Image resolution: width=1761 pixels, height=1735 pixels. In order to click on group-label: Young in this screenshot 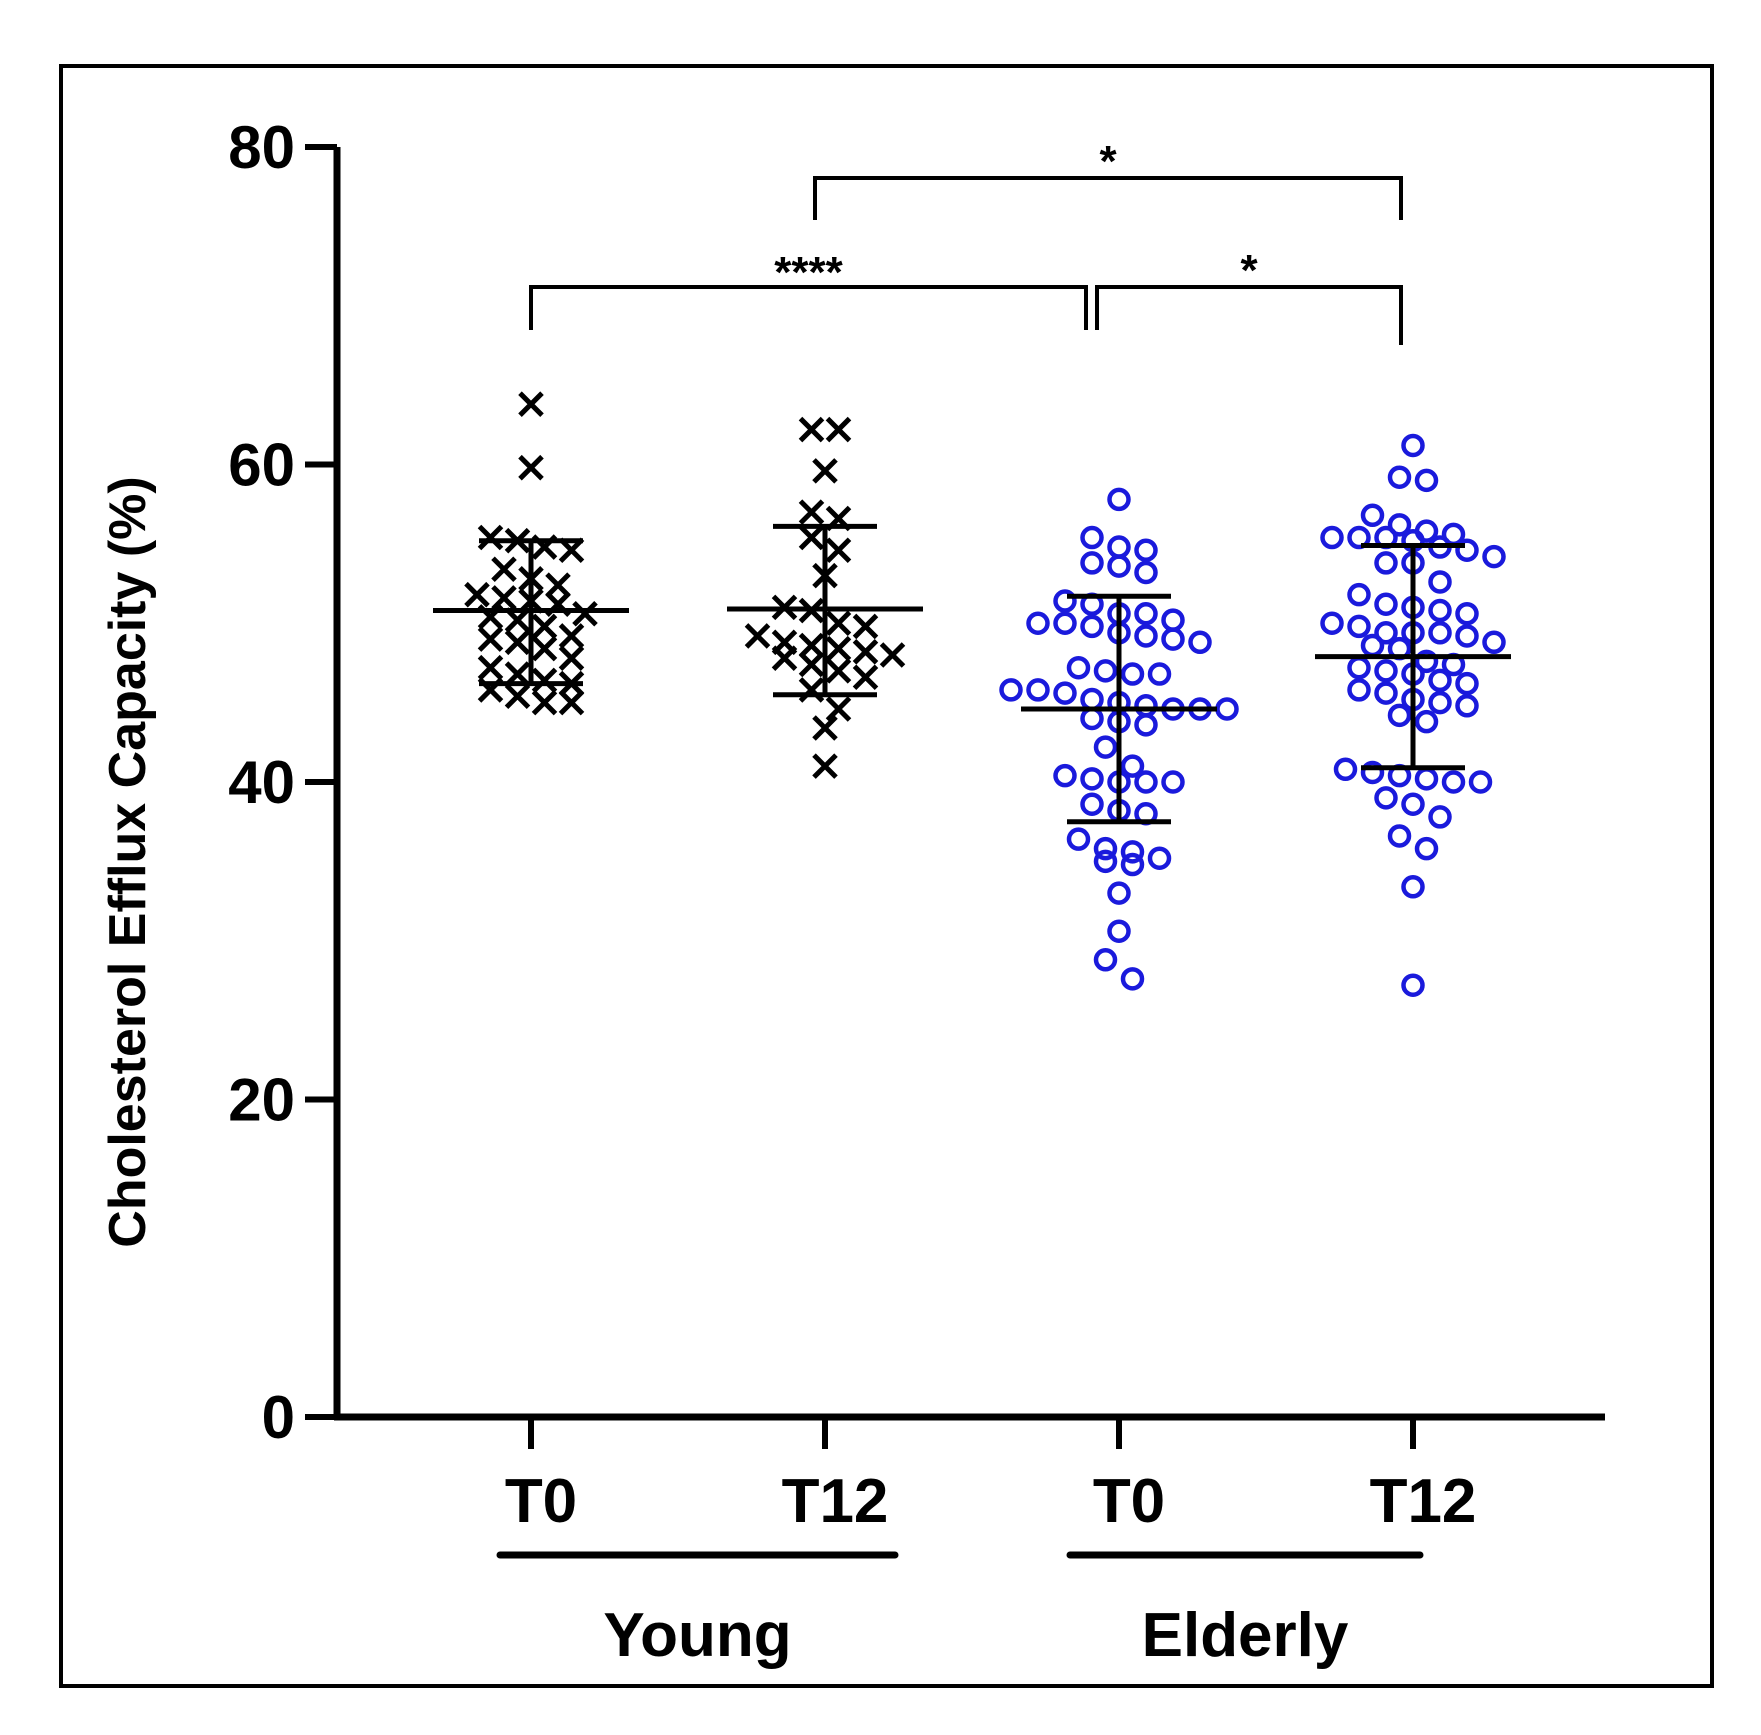, I will do `click(697, 1635)`.